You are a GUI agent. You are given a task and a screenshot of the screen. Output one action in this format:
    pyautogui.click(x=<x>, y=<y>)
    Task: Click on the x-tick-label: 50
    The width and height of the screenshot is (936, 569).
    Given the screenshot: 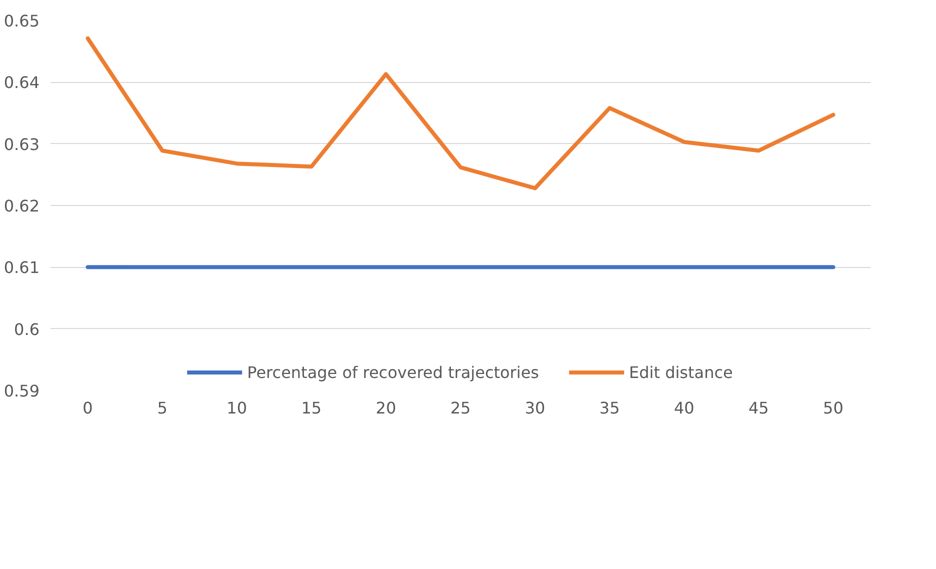 What is the action you would take?
    pyautogui.click(x=833, y=408)
    